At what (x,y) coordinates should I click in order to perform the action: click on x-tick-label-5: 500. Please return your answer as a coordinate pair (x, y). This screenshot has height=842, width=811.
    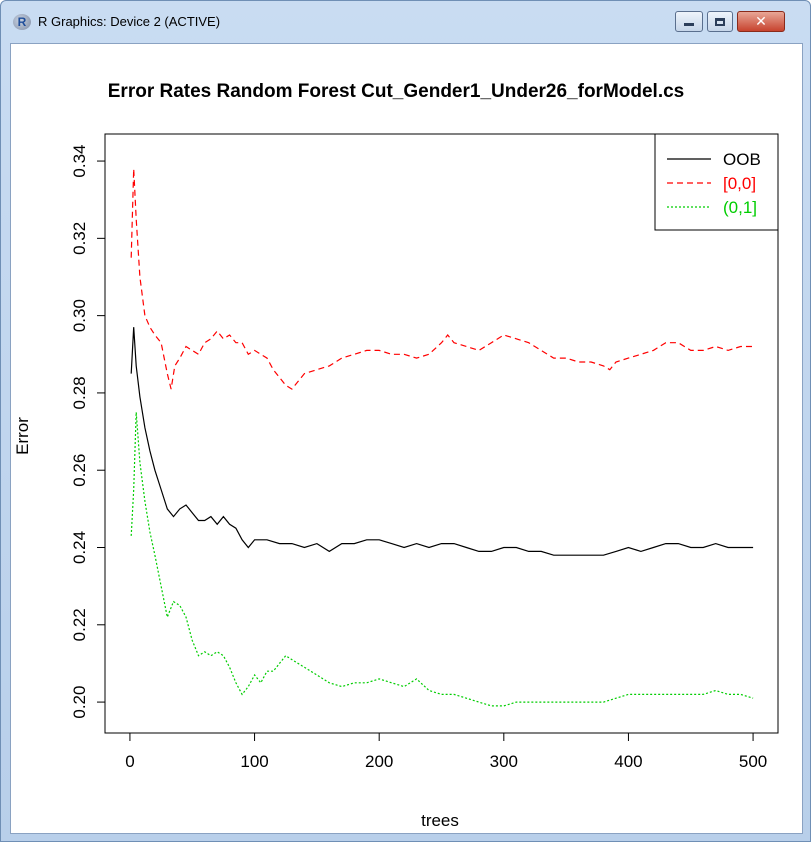
    Looking at the image, I should click on (753, 761).